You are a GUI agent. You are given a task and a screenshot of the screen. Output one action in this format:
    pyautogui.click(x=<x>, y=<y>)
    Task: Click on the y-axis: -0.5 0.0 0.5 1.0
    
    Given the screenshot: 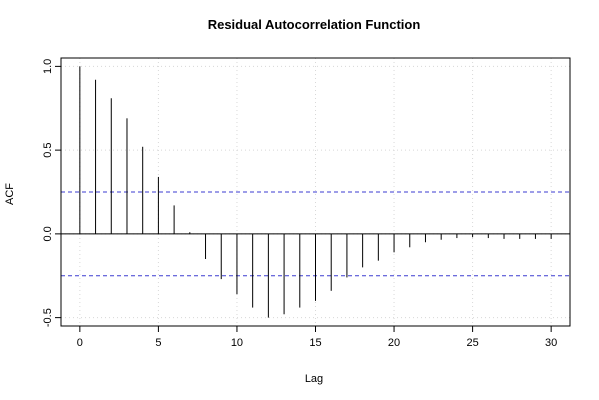 What is the action you would take?
    pyautogui.click(x=51, y=193)
    